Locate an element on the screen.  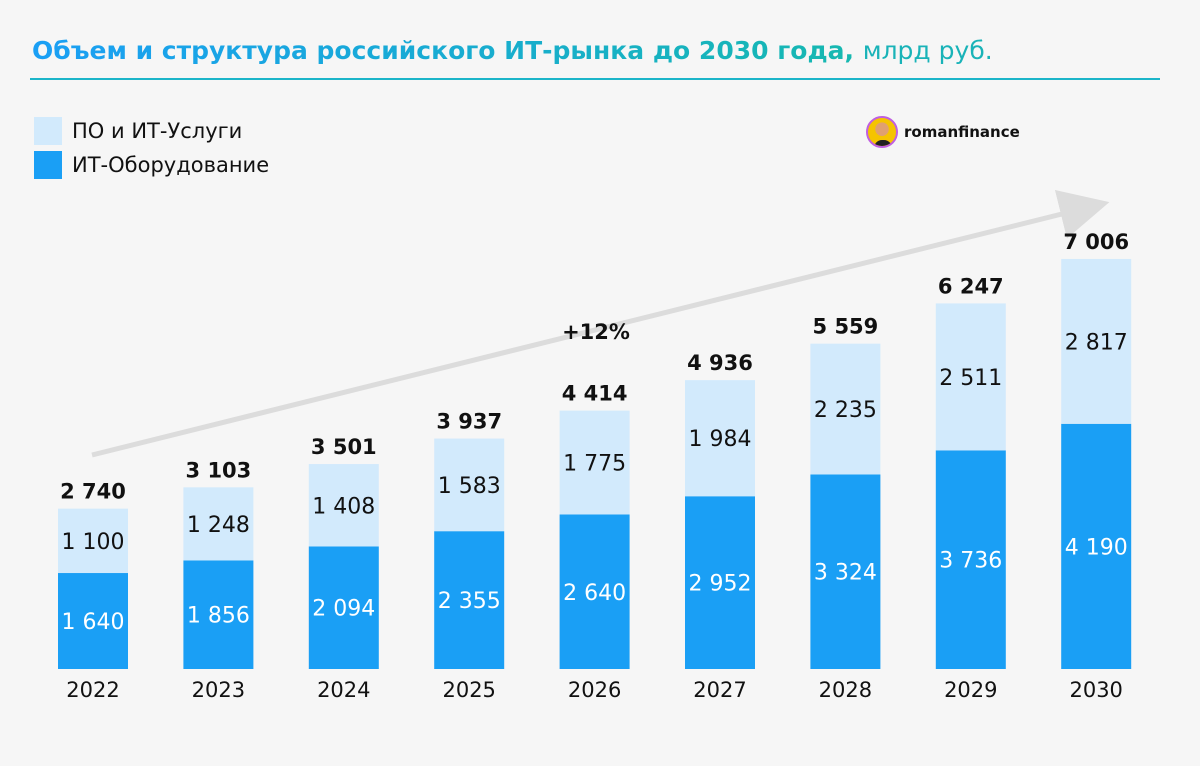
avatar is located at coordinates (882, 132).